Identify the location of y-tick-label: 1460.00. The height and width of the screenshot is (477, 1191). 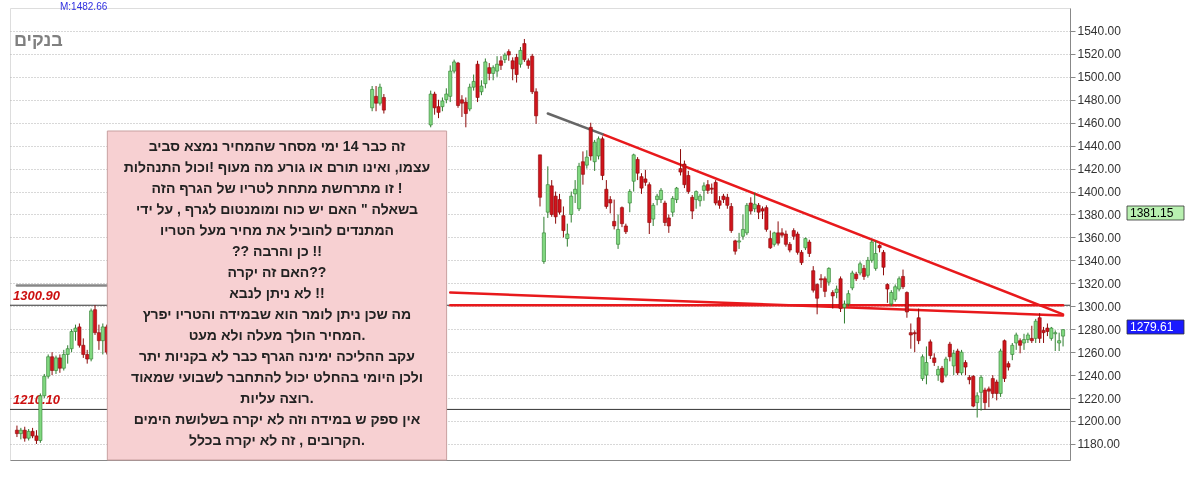
(1099, 123).